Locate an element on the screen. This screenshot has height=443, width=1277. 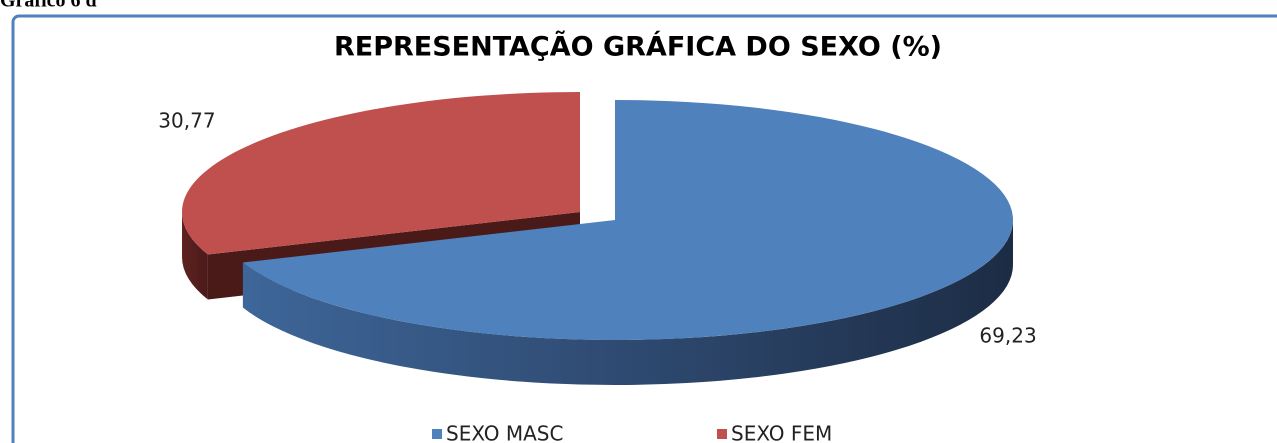
caption: Gráfico 6 d is located at coordinates (48, 6).